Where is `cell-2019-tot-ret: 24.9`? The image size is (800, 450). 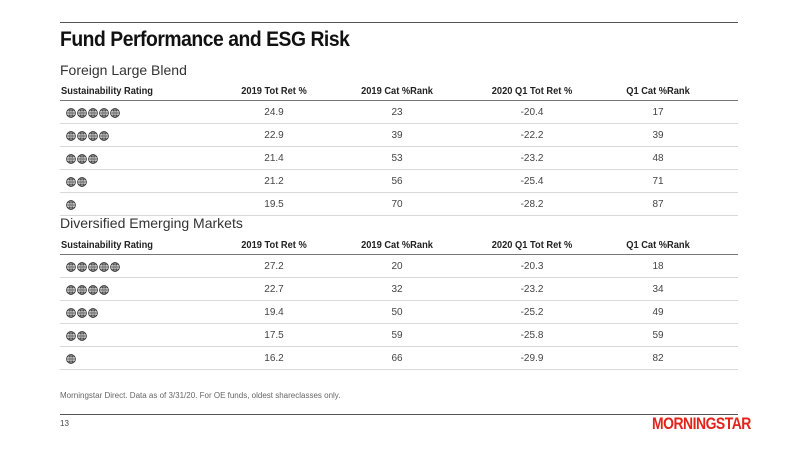
cell-2019-tot-ret: 24.9 is located at coordinates (274, 112).